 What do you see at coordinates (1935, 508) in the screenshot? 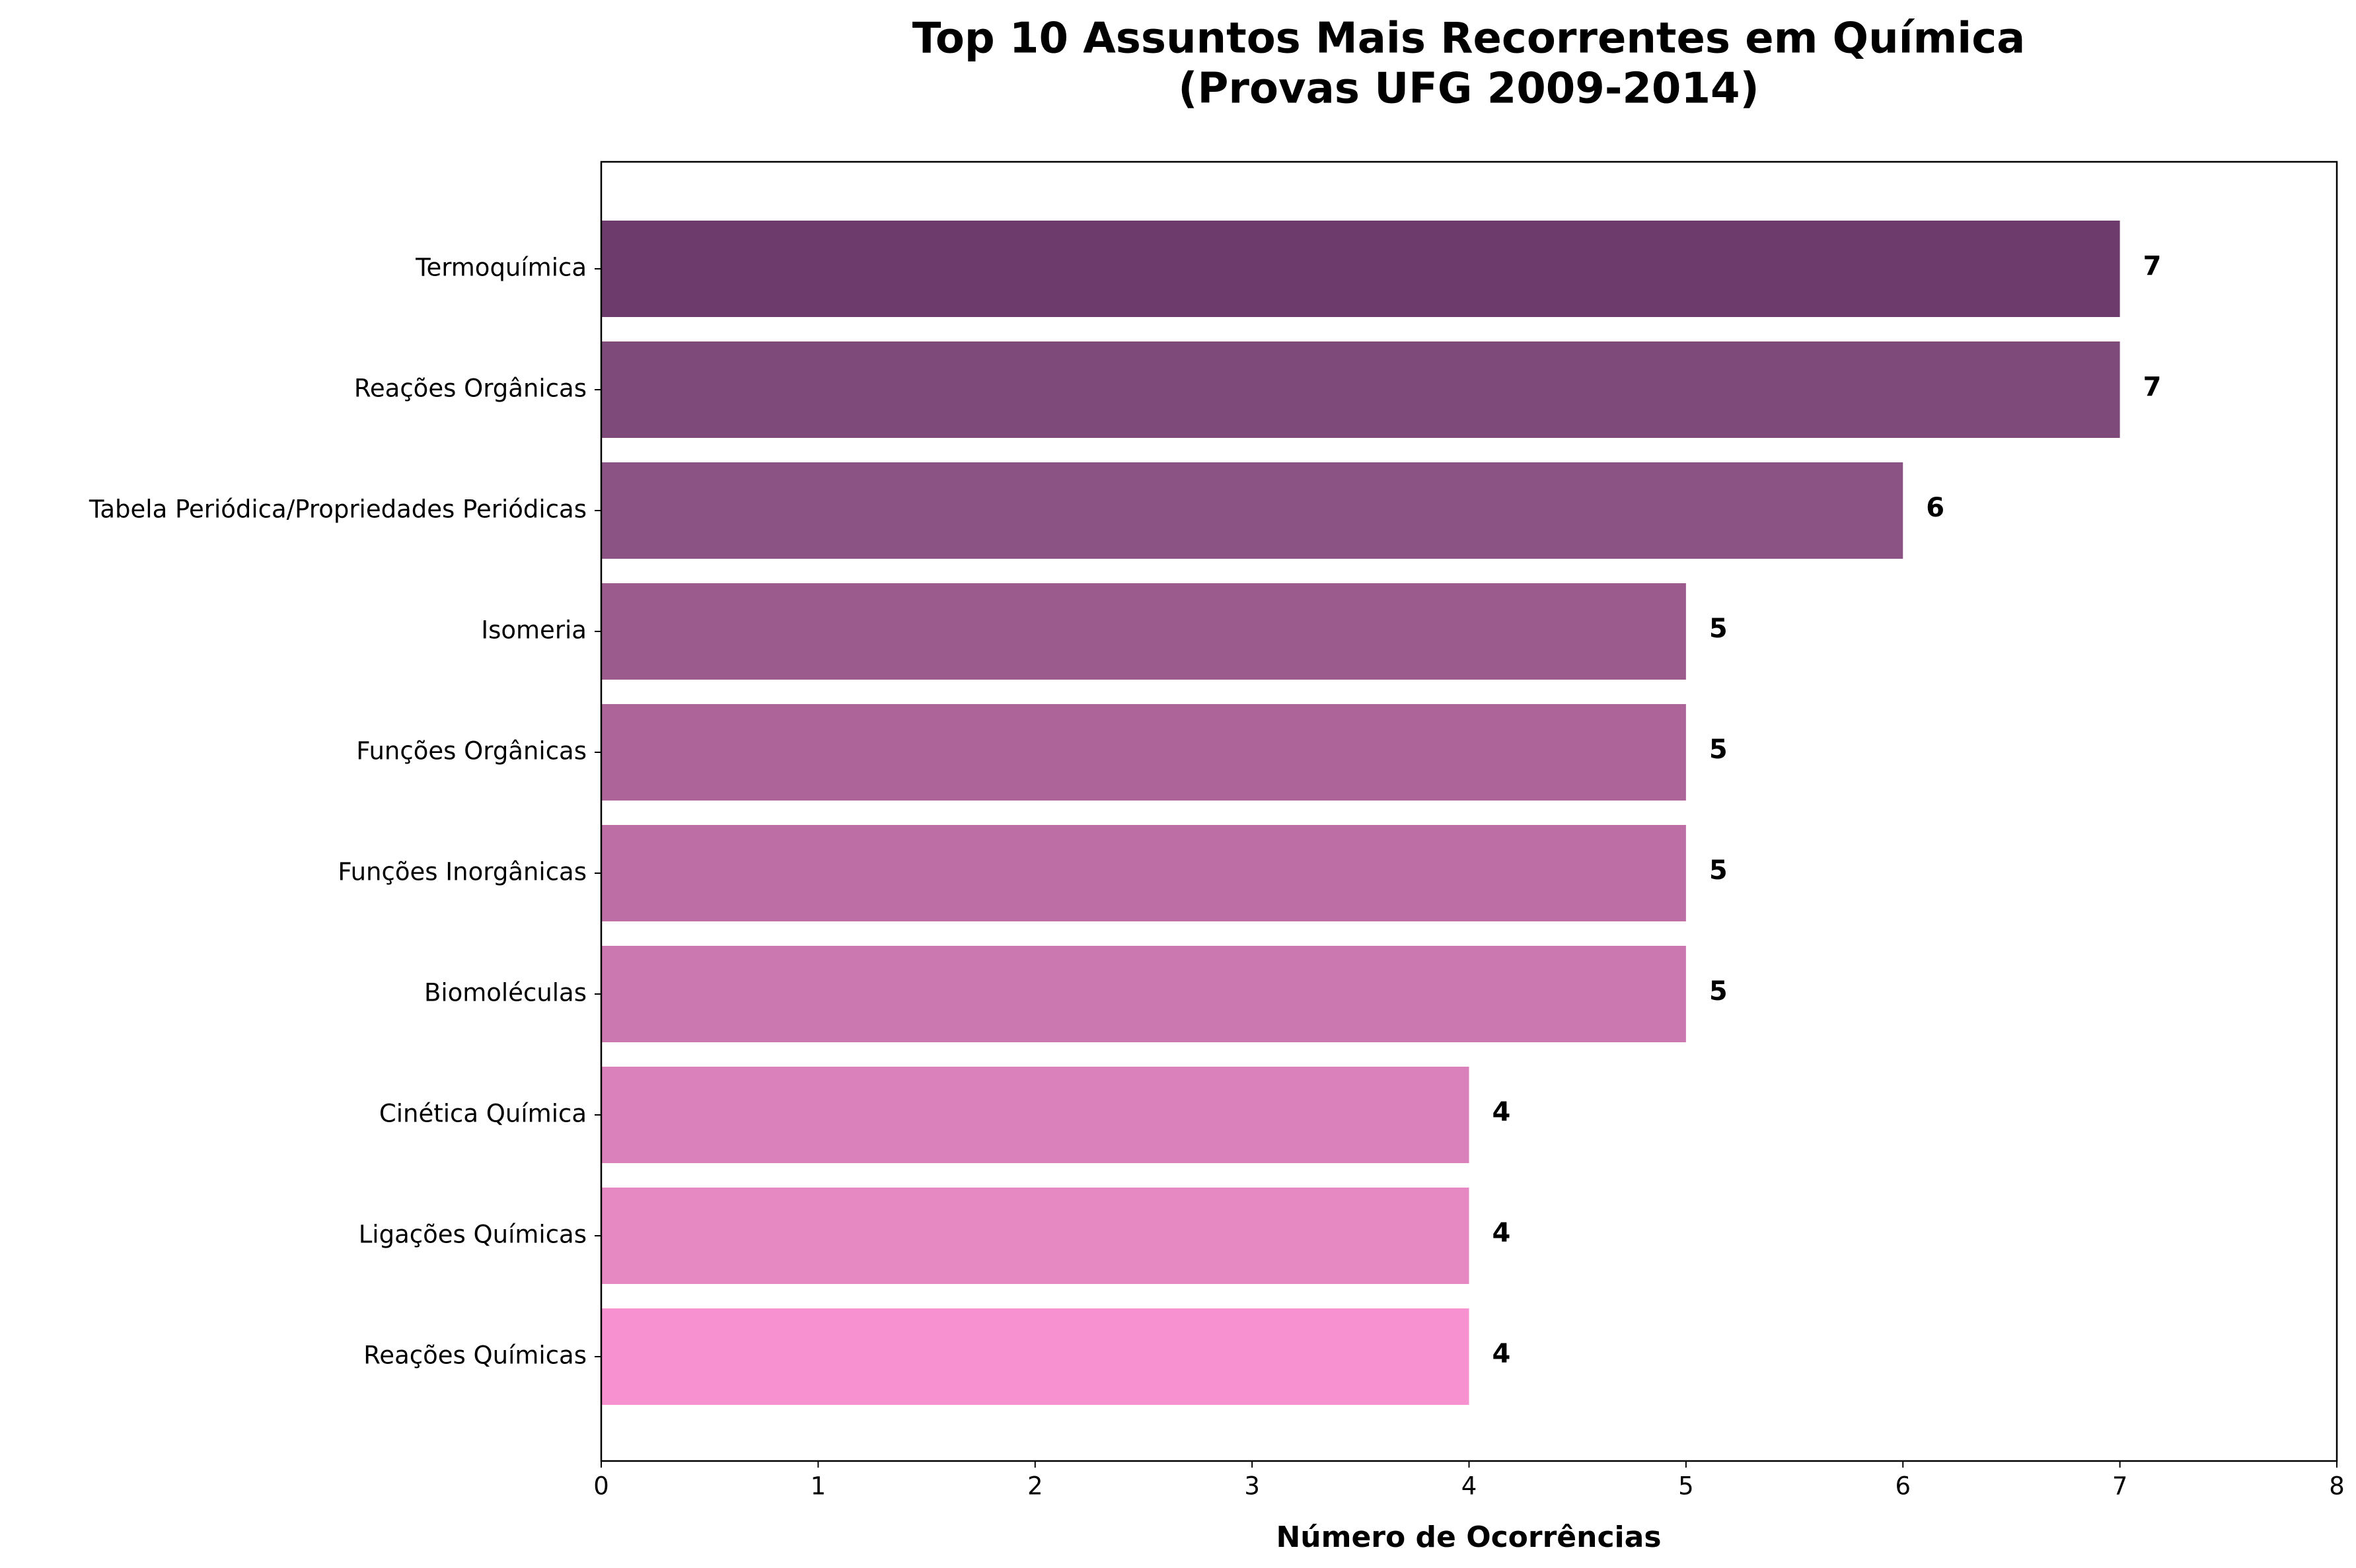
I see `value-label: 6` at bounding box center [1935, 508].